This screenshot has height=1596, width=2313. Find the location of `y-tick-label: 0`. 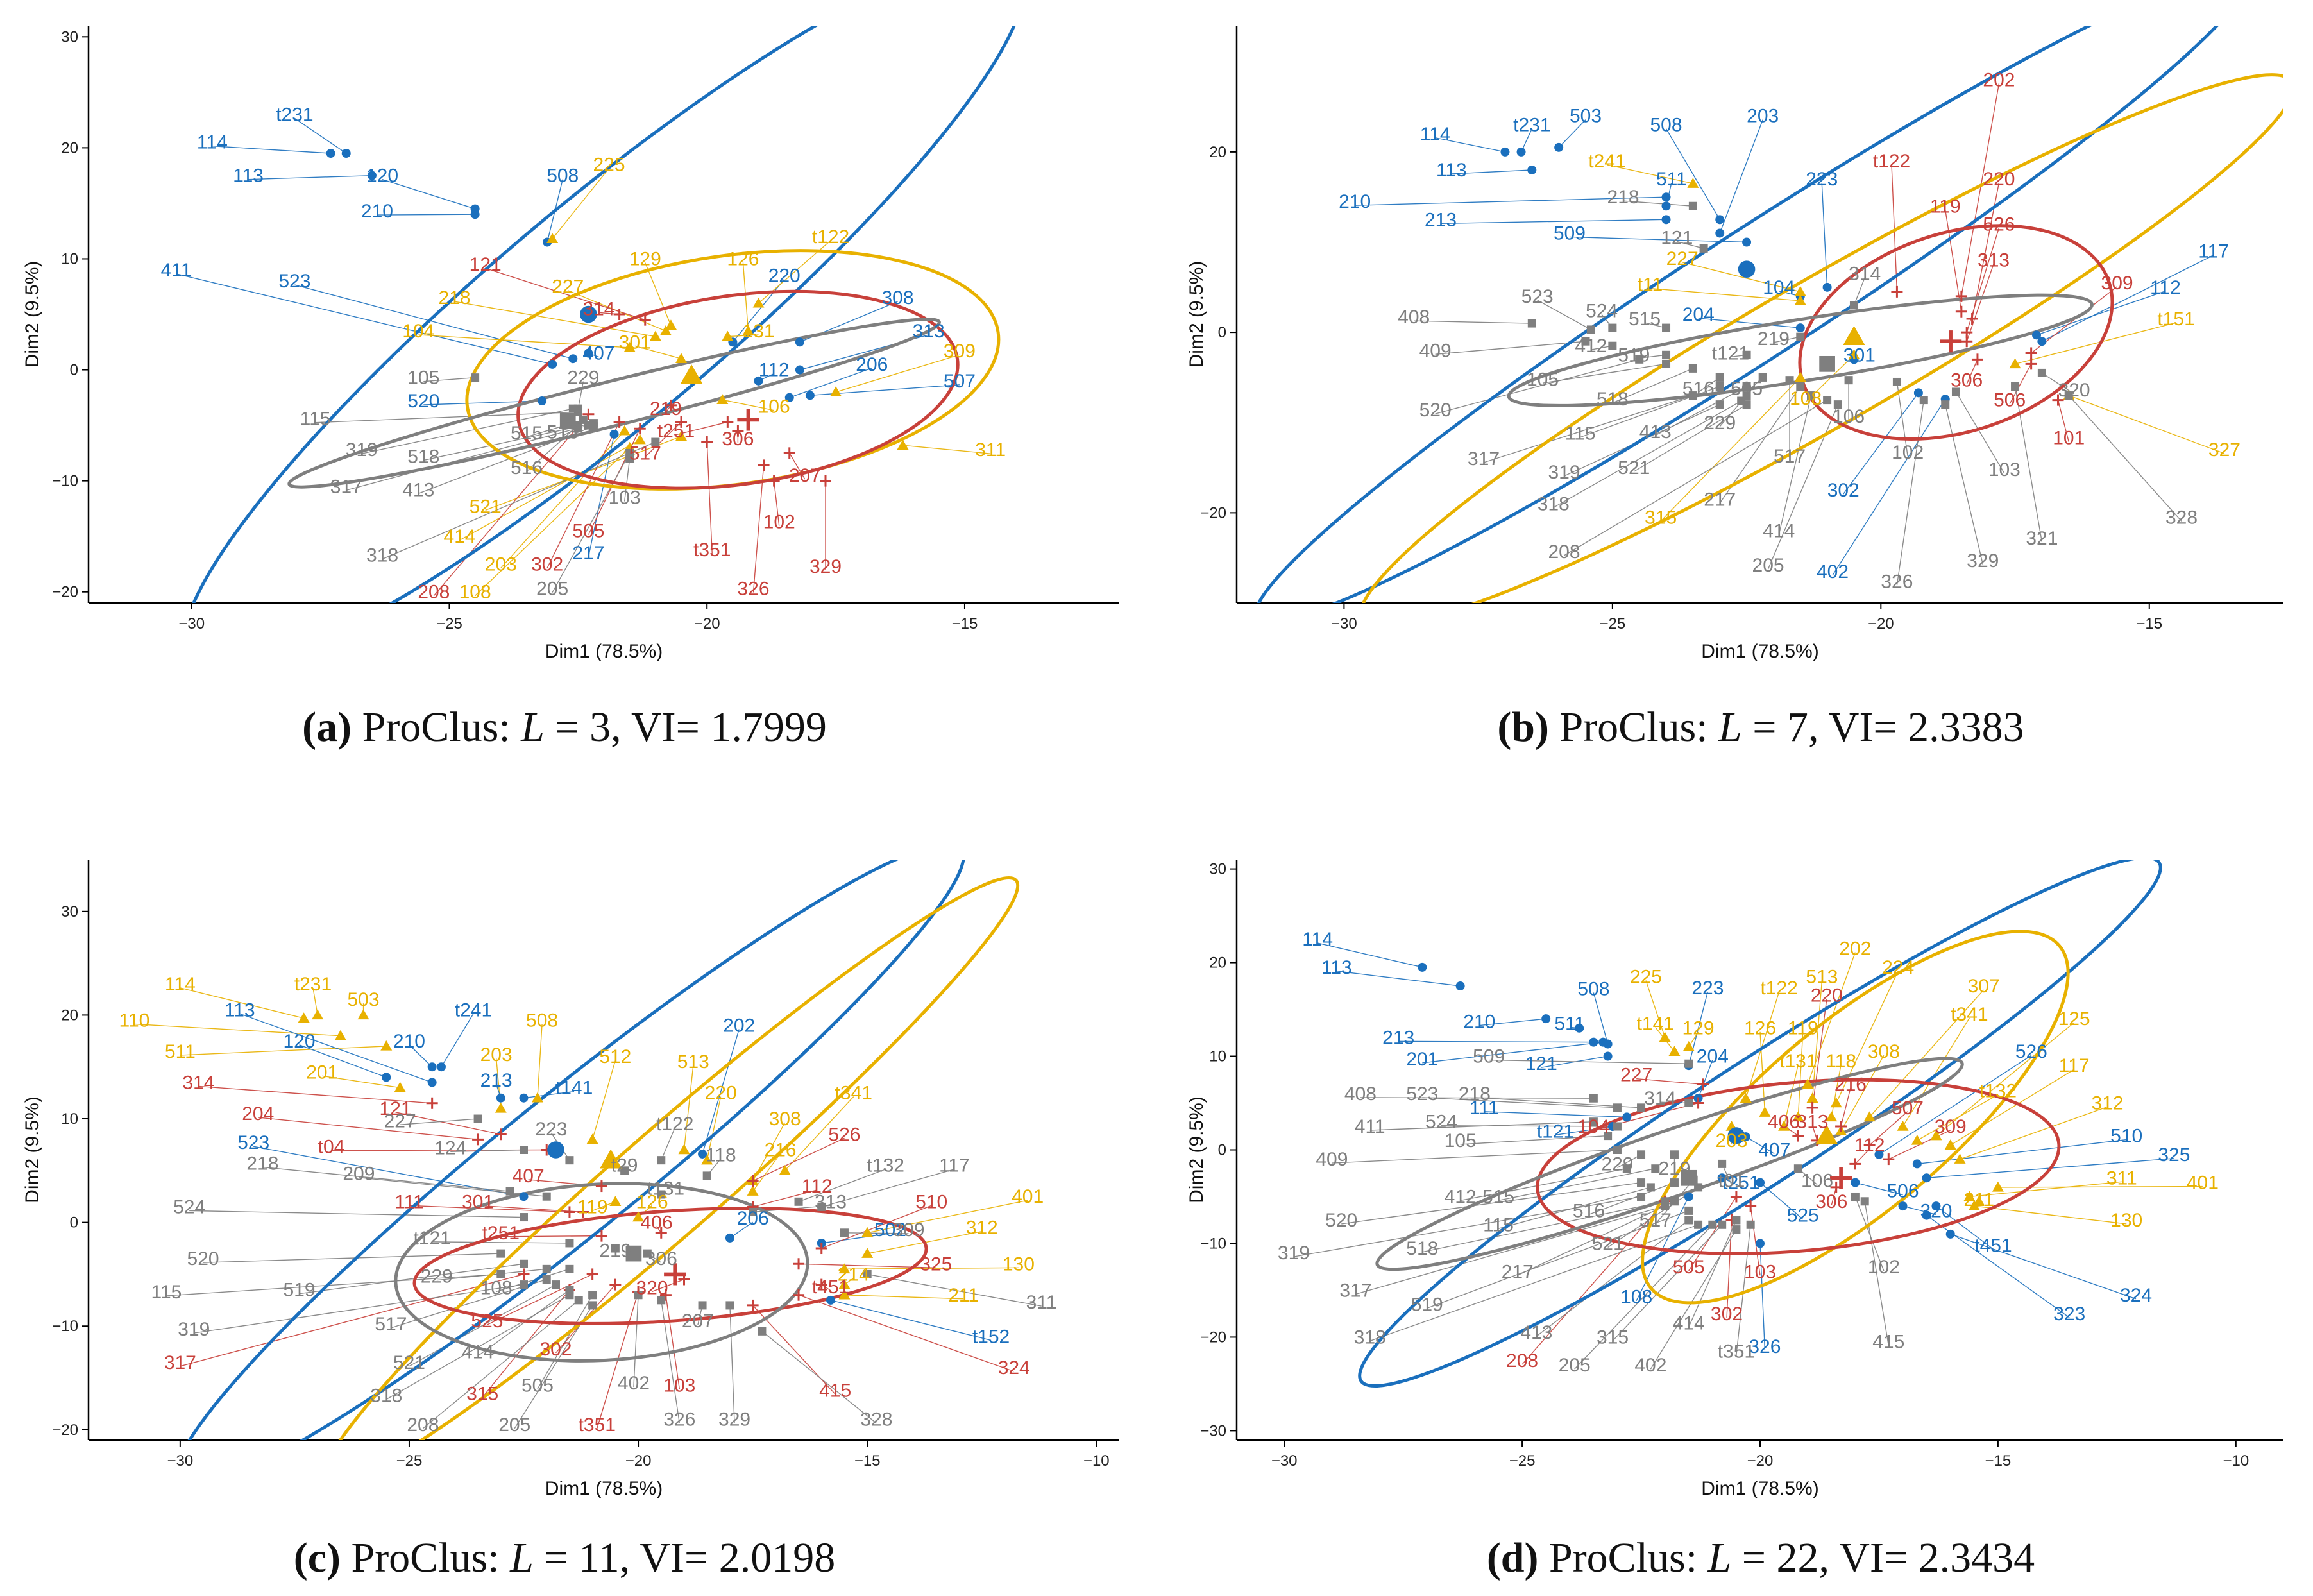

y-tick-label: 0 is located at coordinates (74, 1223).